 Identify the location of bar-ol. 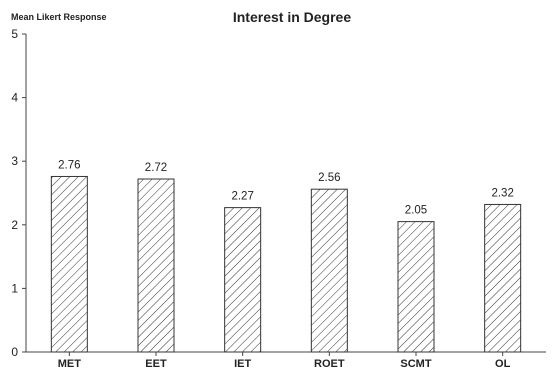
(503, 278).